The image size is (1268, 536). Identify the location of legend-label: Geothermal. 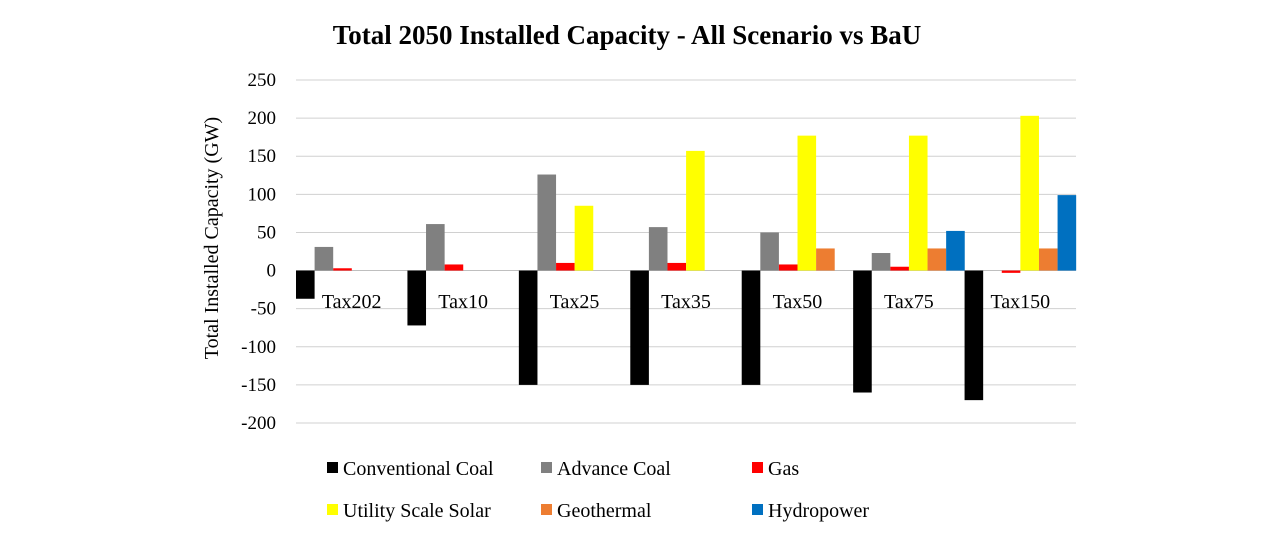
(604, 511).